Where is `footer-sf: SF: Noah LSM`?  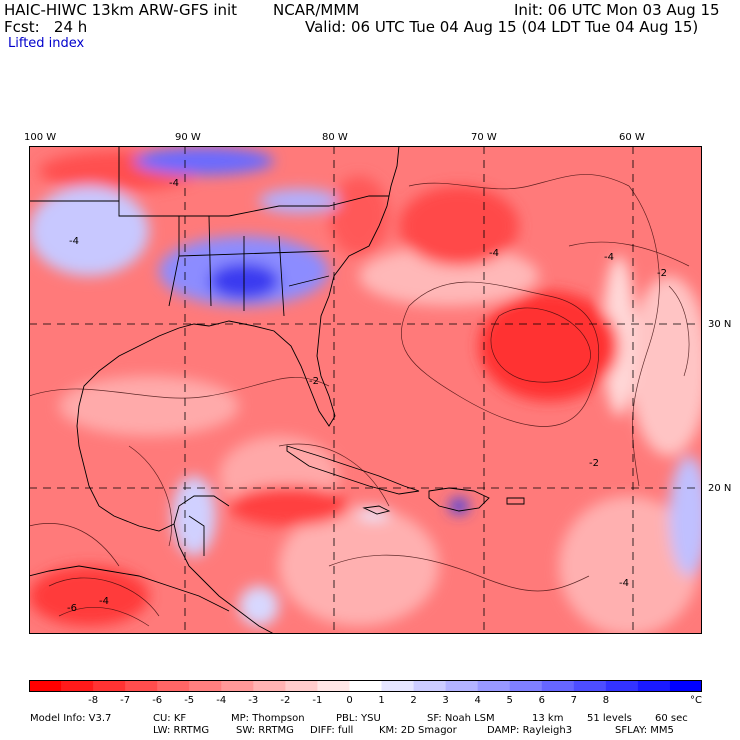
footer-sf: SF: Noah LSM is located at coordinates (461, 718).